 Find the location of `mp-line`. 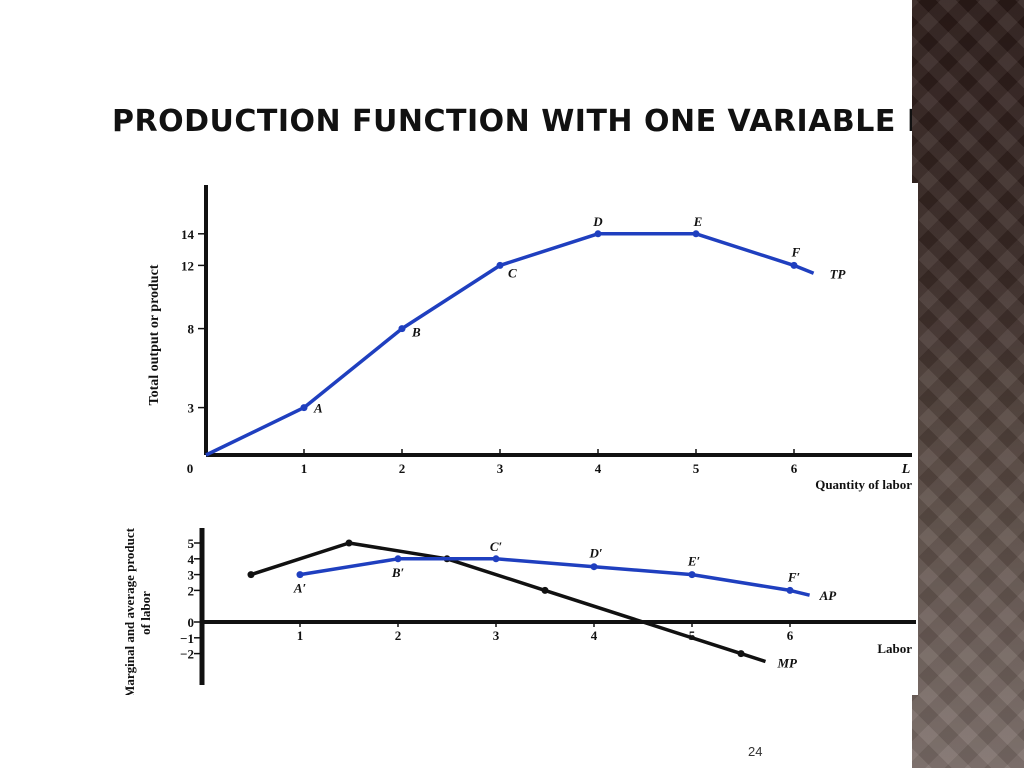

mp-line is located at coordinates (508, 602).